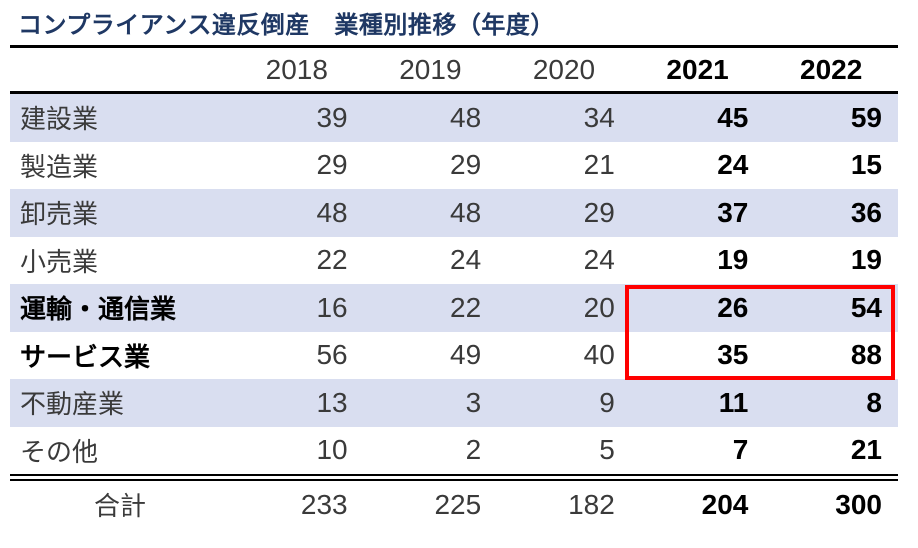 This screenshot has height=548, width=918. What do you see at coordinates (831, 69) in the screenshot?
I see `year-header: 2022` at bounding box center [831, 69].